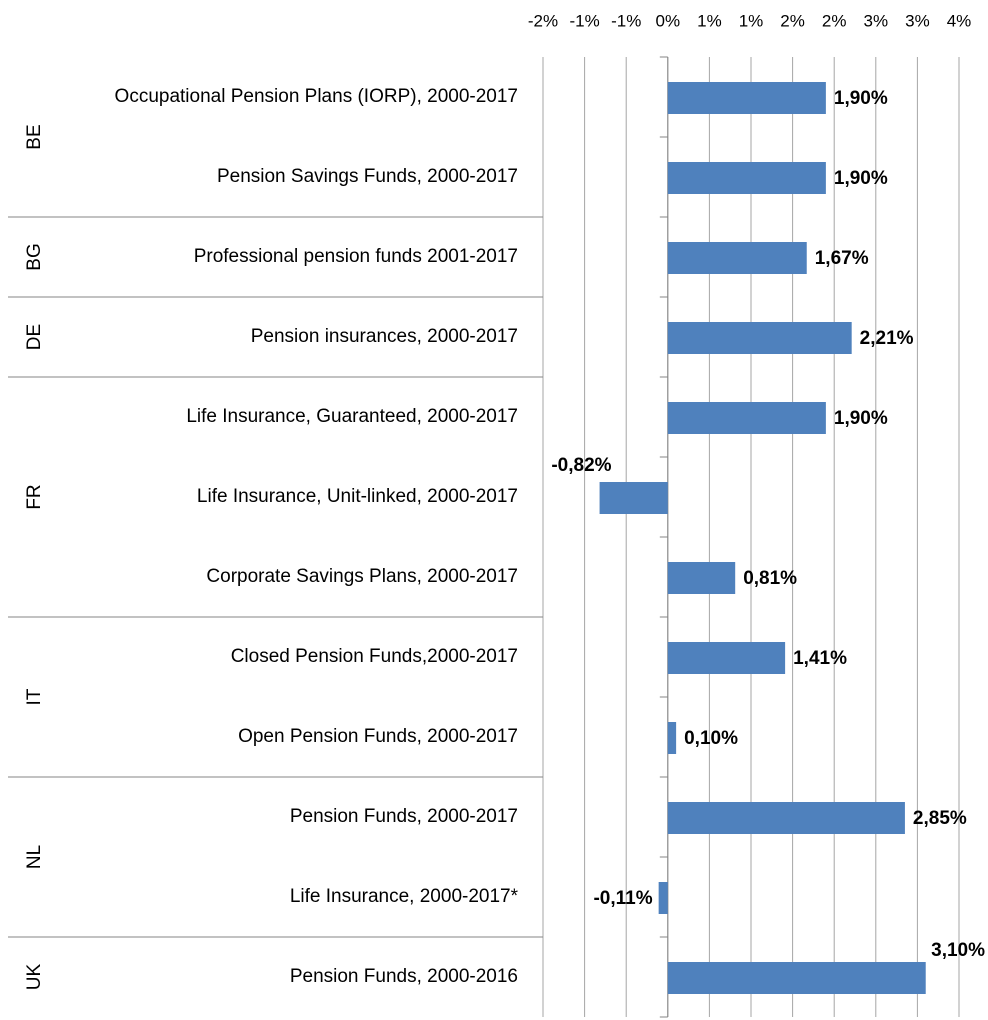 This screenshot has width=988, height=1020. What do you see at coordinates (34, 857) in the screenshot?
I see `group-label: NL` at bounding box center [34, 857].